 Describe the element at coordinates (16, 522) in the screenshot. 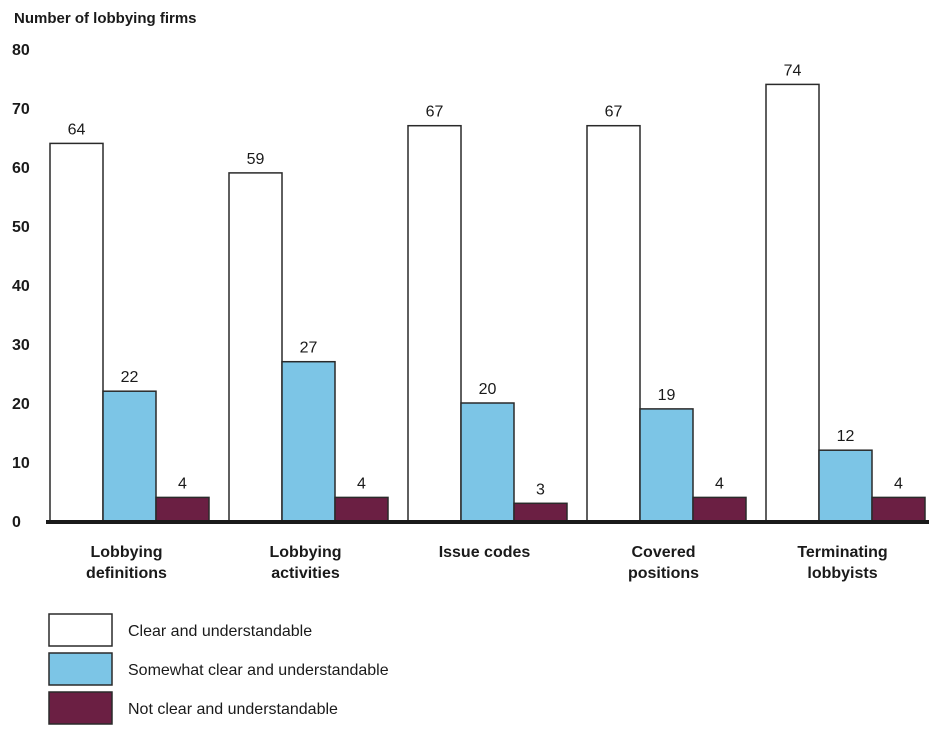

I see `y-tick-label: 0` at that location.